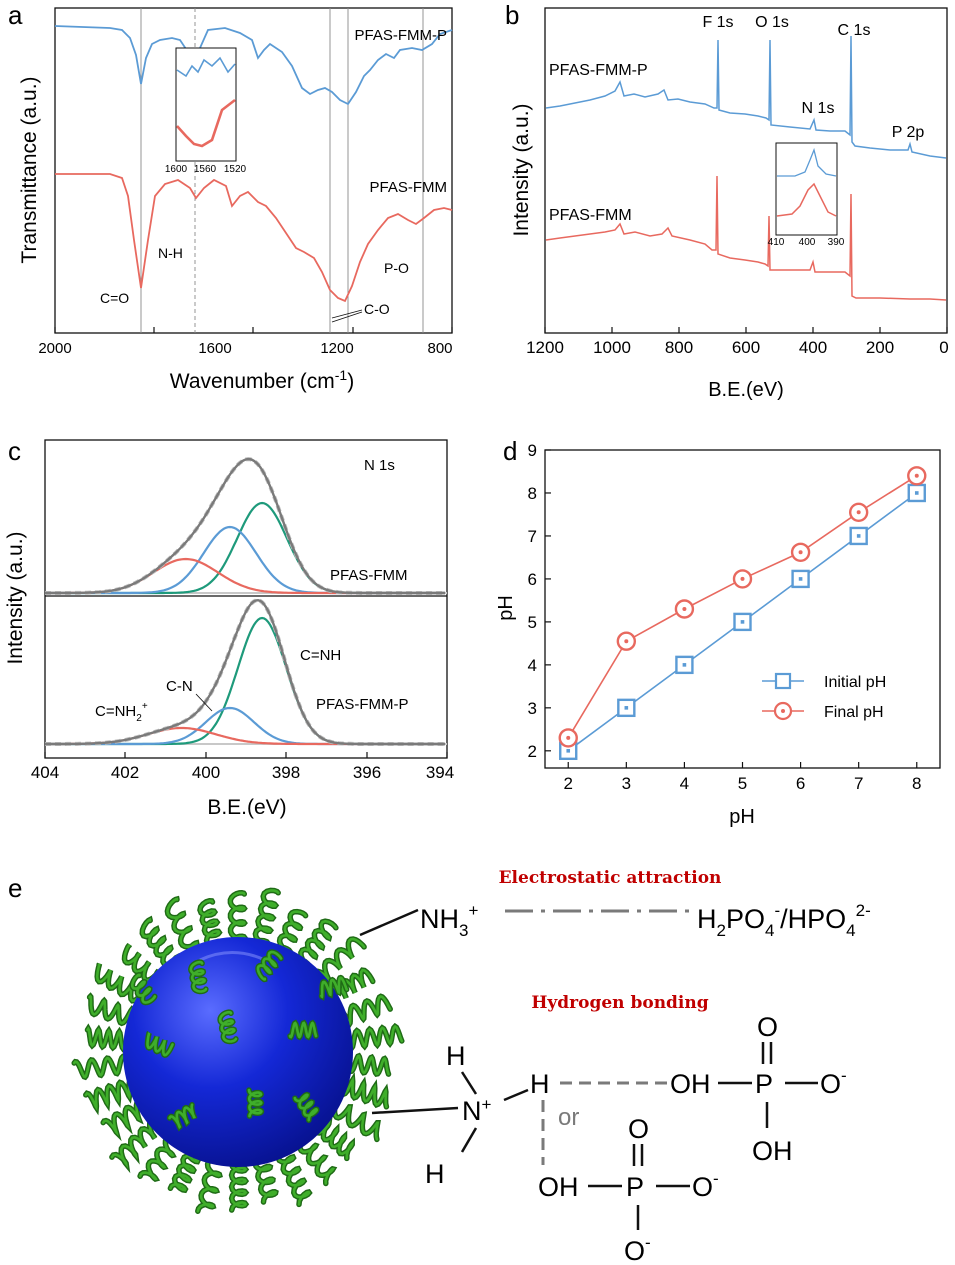 The height and width of the screenshot is (1265, 955). Describe the element at coordinates (214, 348) in the screenshot. I see `x-tick-label: 1600` at that location.